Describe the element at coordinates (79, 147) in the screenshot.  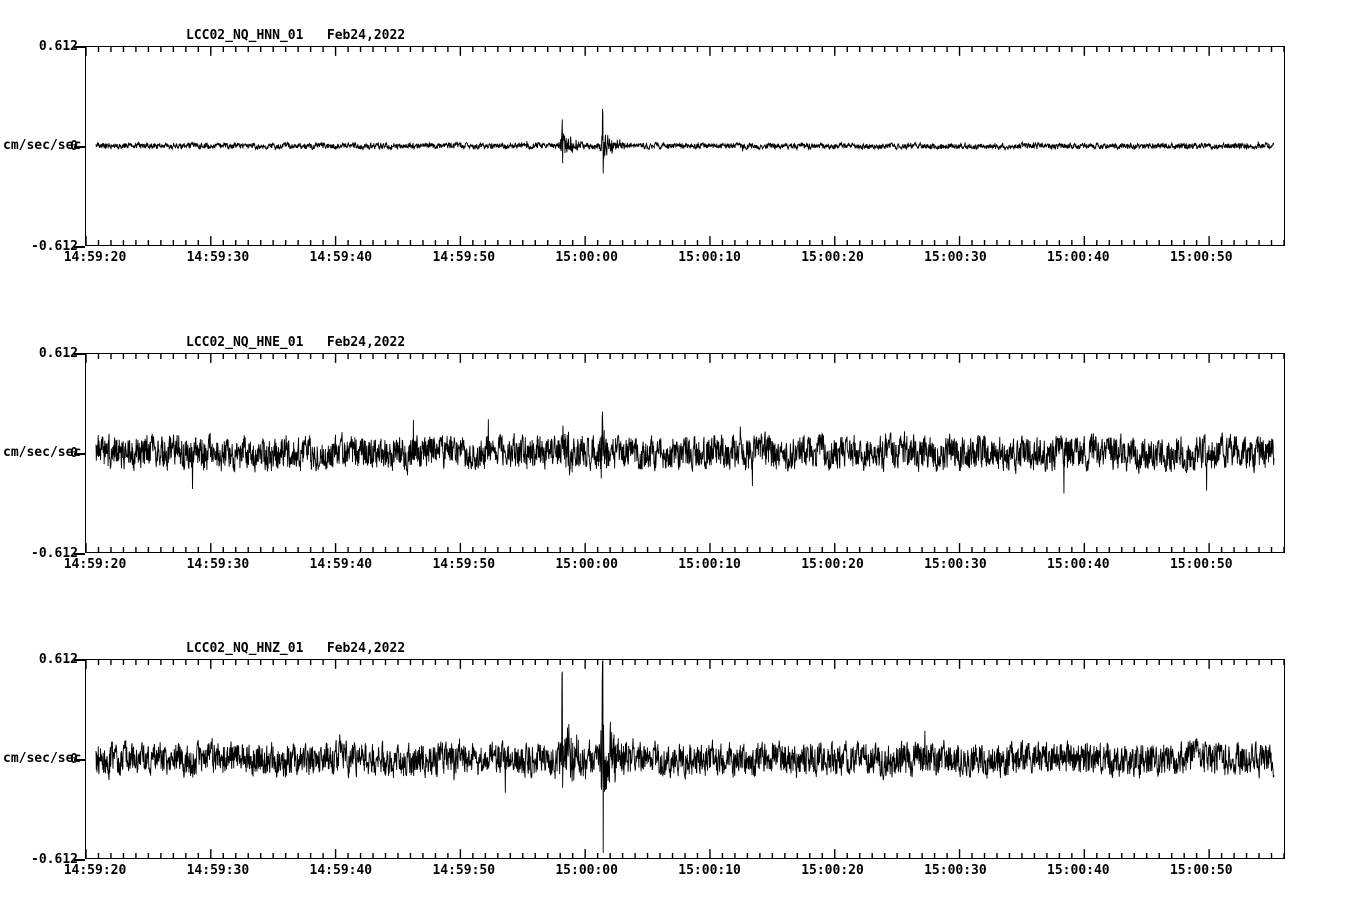
I see `y-tick-mark-mid-hnn` at that location.